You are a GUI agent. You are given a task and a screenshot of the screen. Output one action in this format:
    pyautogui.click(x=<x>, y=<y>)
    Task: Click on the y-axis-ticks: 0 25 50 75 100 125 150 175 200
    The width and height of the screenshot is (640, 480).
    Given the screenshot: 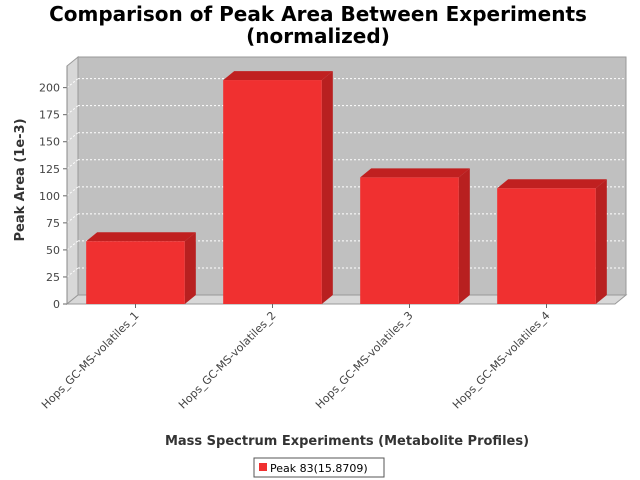 What is the action you would take?
    pyautogui.click(x=53, y=188)
    